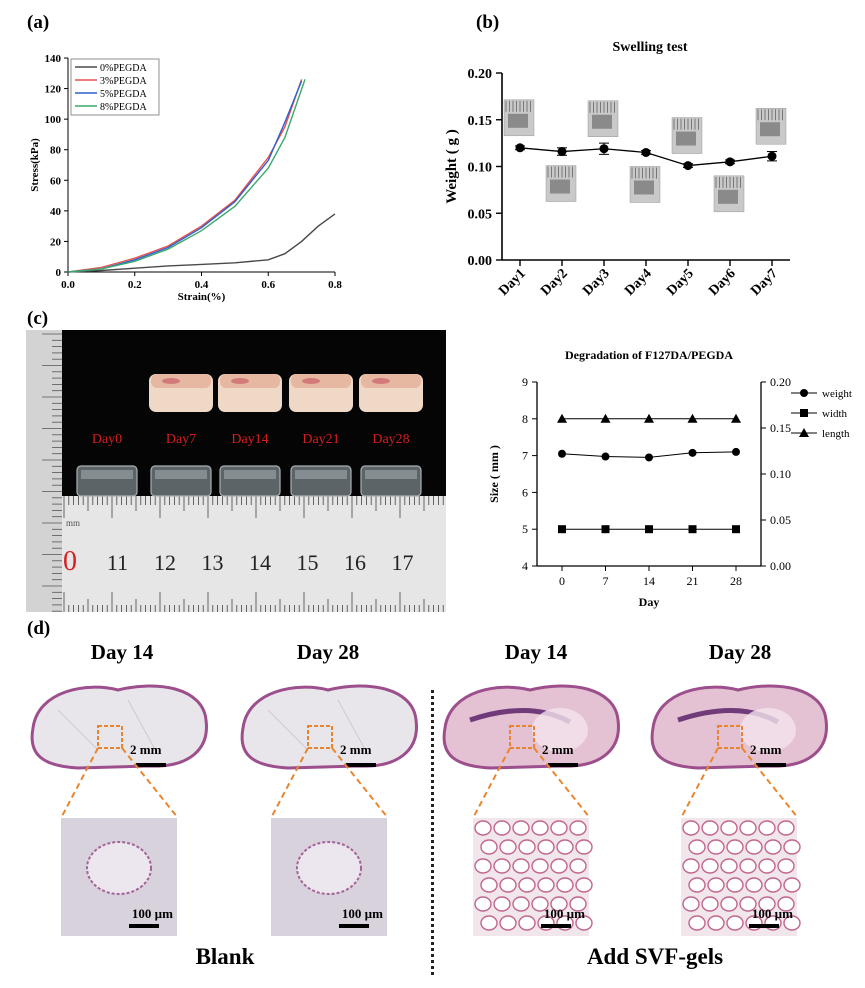 Image resolution: width=865 pixels, height=988 pixels. Describe the element at coordinates (361, 765) in the screenshot. I see `scale-bar-large` at that location.